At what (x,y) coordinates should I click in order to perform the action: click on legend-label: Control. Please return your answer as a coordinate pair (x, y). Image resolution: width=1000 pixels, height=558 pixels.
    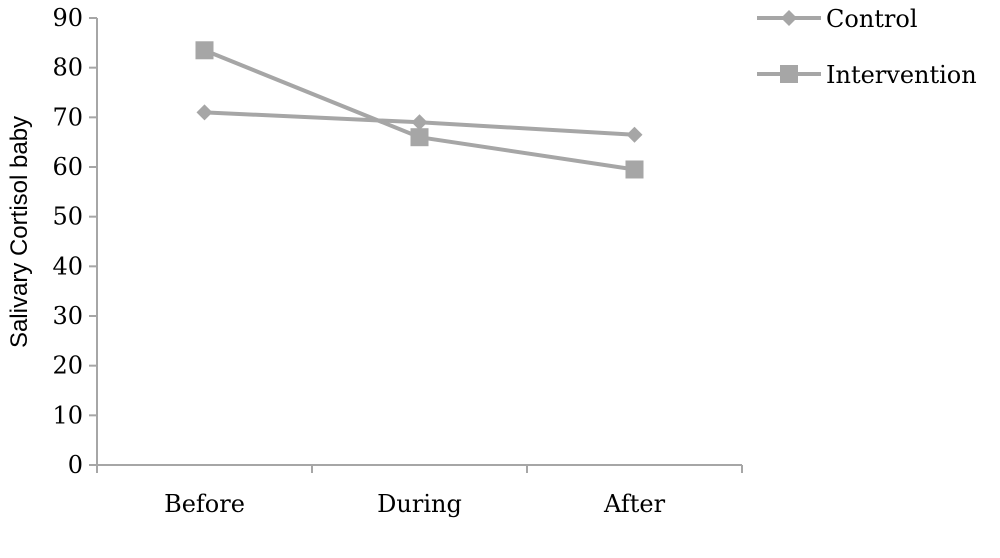
    Looking at the image, I should click on (872, 19).